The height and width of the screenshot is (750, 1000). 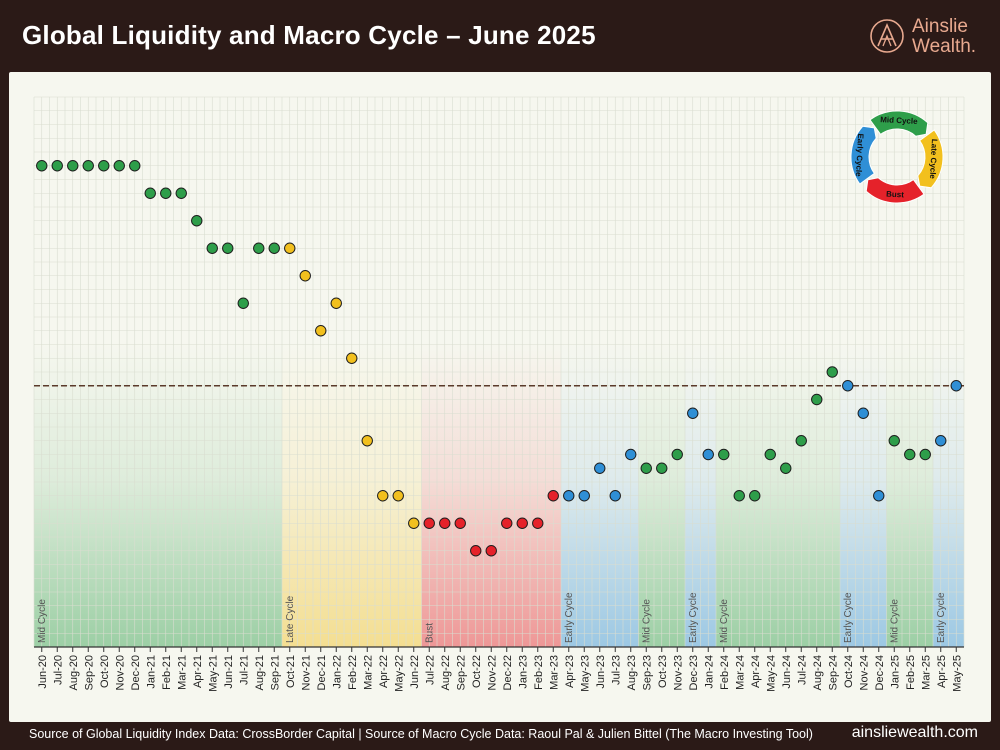 I want to click on cycle-wheel-label: Mid Cycle, so click(x=899, y=120).